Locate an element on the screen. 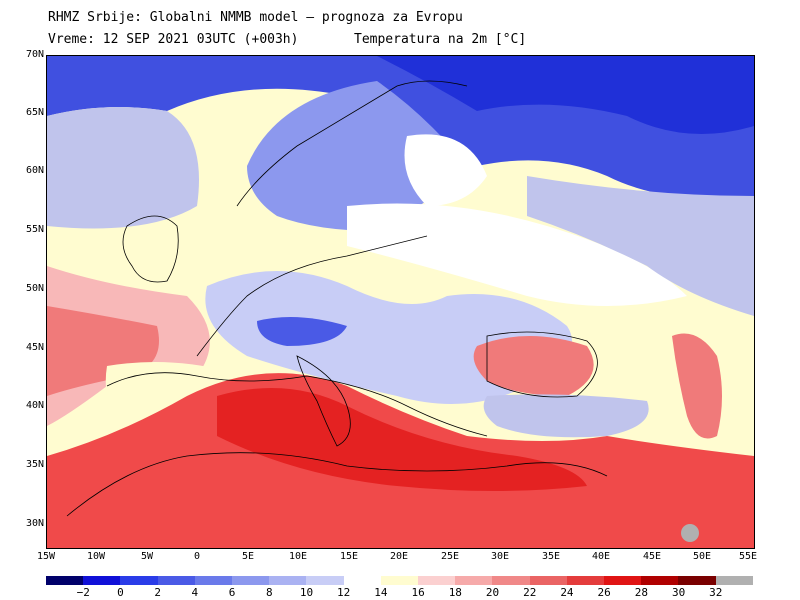 The width and height of the screenshot is (800, 600). lon-label-5w: 5W is located at coordinates (147, 556).